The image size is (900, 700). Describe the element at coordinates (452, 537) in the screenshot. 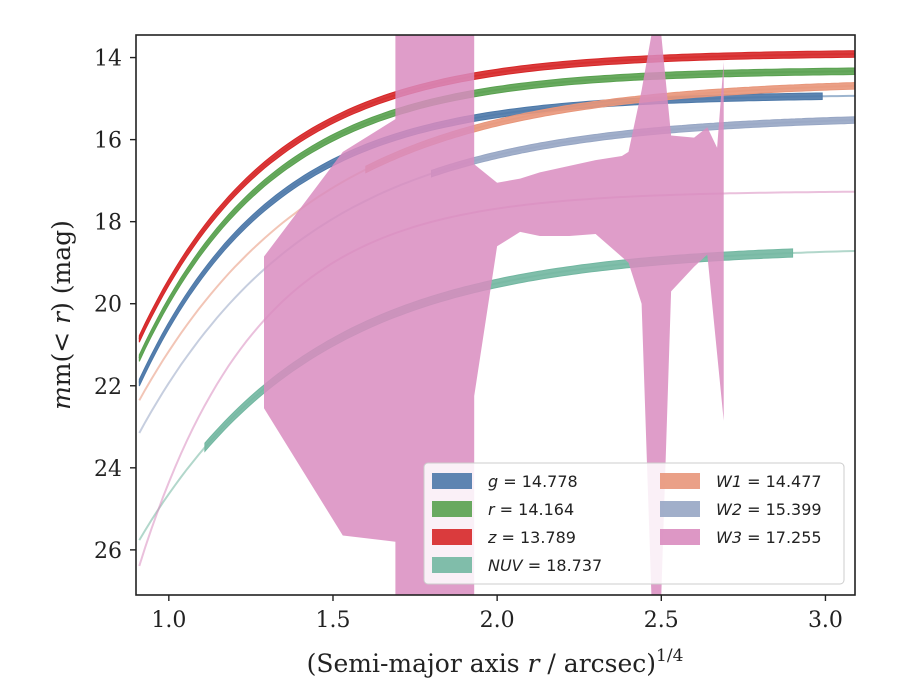

I see `legend-swatch-z` at that location.